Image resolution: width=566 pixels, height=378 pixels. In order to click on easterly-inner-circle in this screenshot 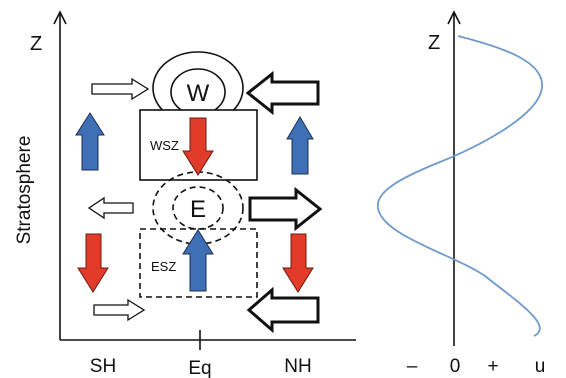, I will do `click(198, 208)`.